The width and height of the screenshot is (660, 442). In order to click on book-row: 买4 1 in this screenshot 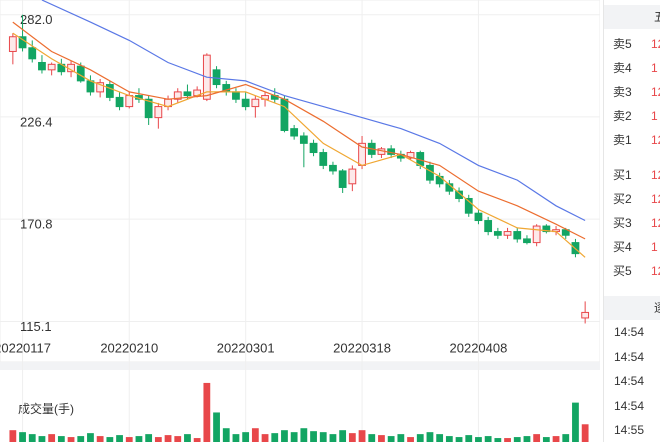, I will do `click(632, 247)`.